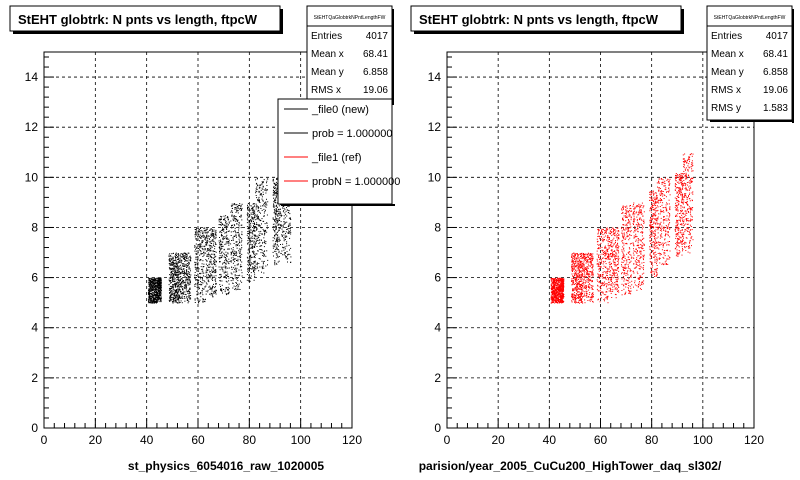  I want to click on left-point-cluster, so click(236, 247).